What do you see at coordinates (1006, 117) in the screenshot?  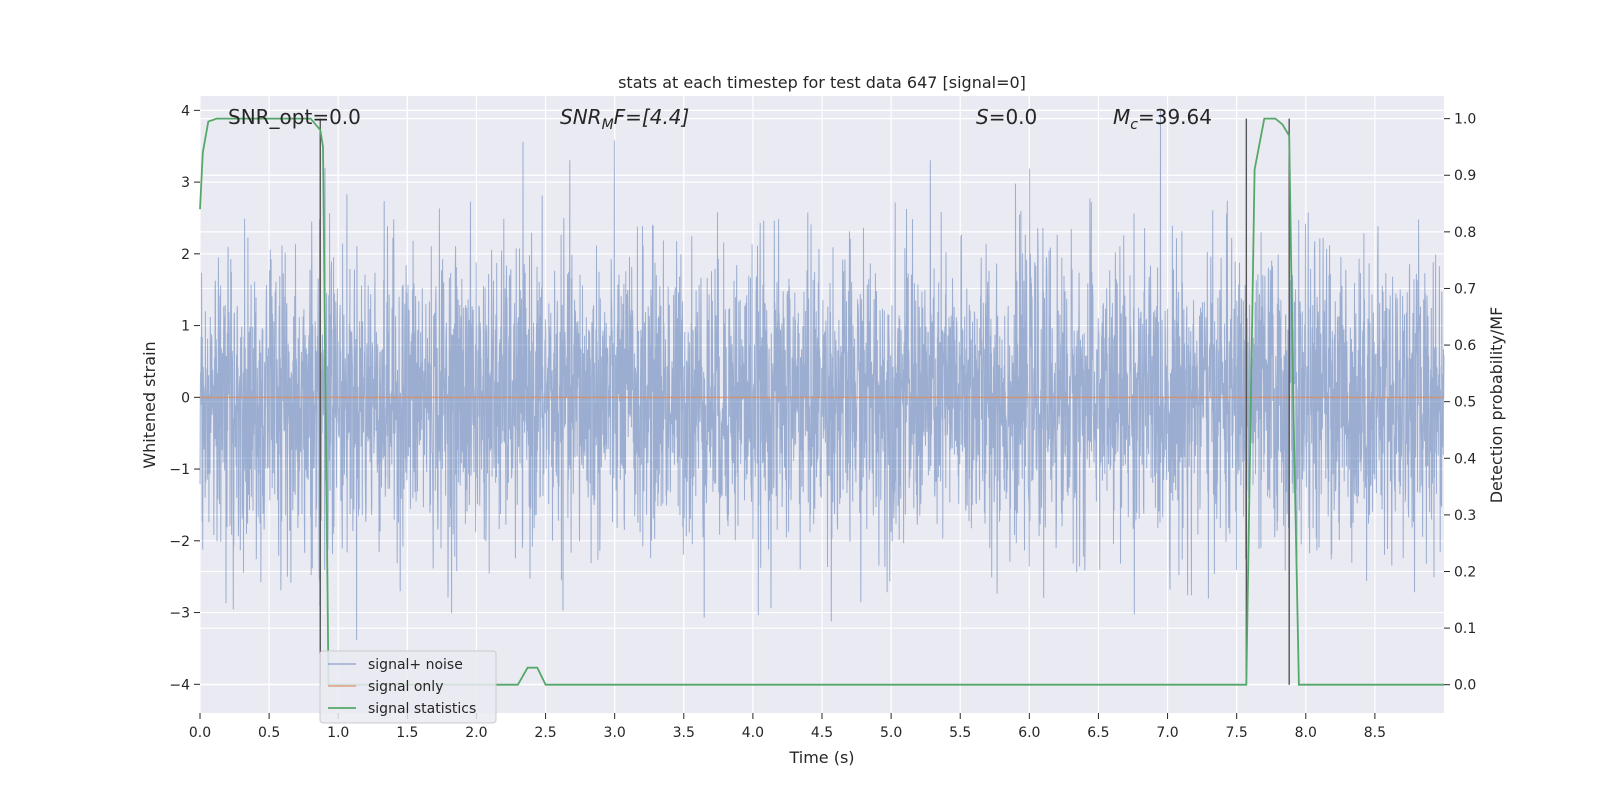 I see `annotation-s: S=0.0` at bounding box center [1006, 117].